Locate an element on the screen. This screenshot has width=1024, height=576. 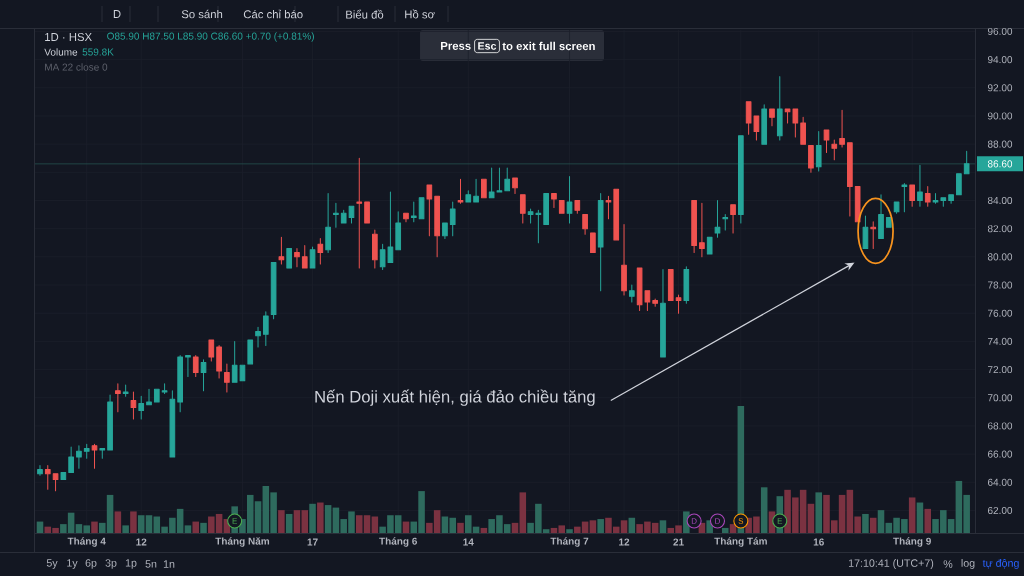
annotation: Esc is located at coordinates (487, 46).